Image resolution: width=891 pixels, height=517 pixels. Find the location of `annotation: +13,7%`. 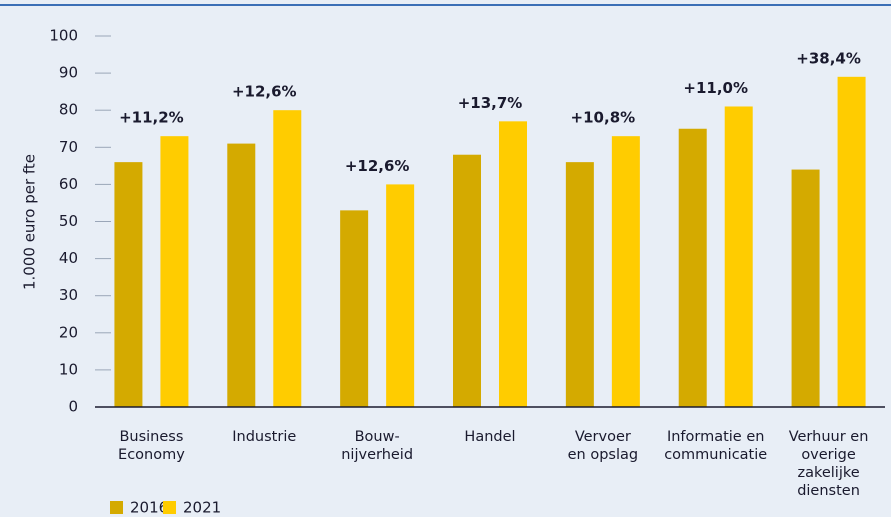

annotation: +13,7% is located at coordinates (490, 103).